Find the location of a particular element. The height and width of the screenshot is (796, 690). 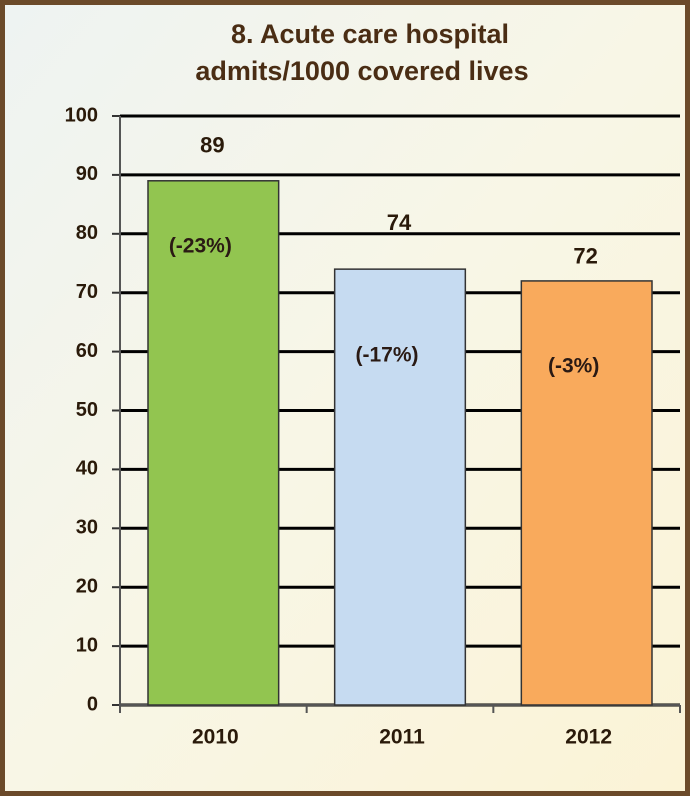

y-tick-label: 10 is located at coordinates (87, 645).